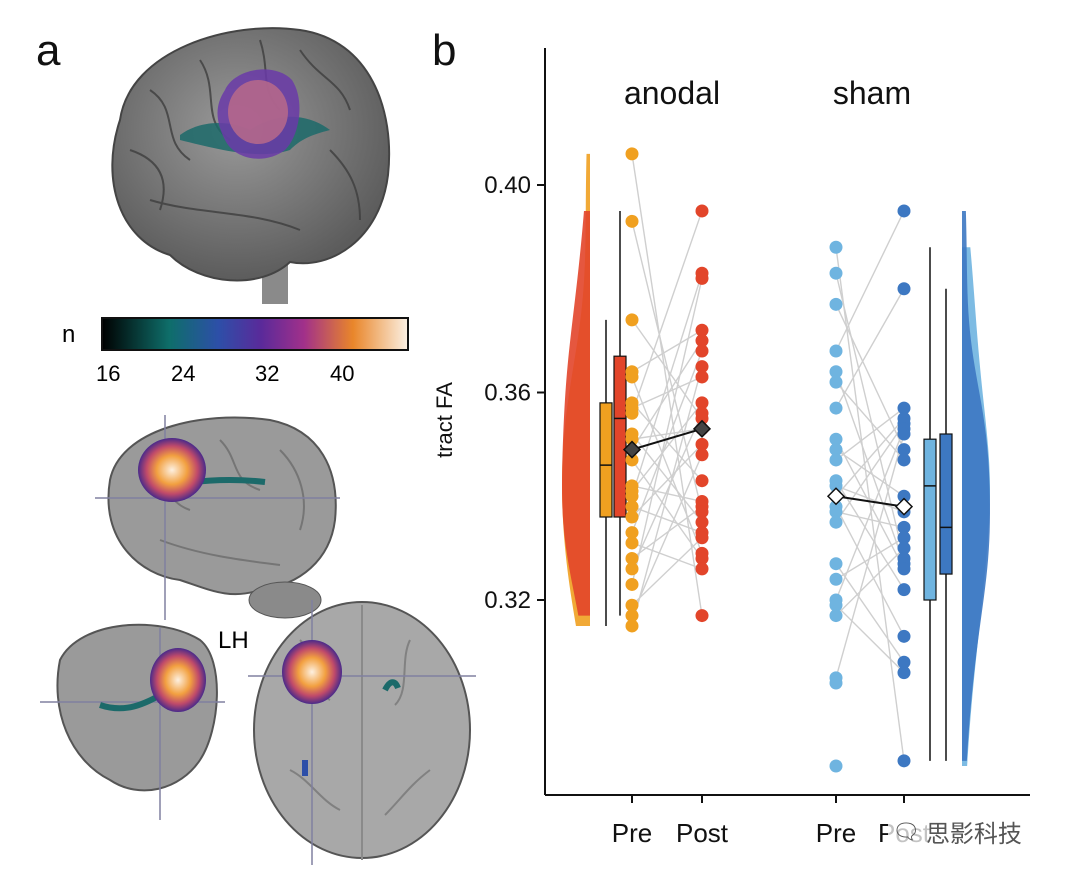  I want to click on density-pre, so click(576, 389).